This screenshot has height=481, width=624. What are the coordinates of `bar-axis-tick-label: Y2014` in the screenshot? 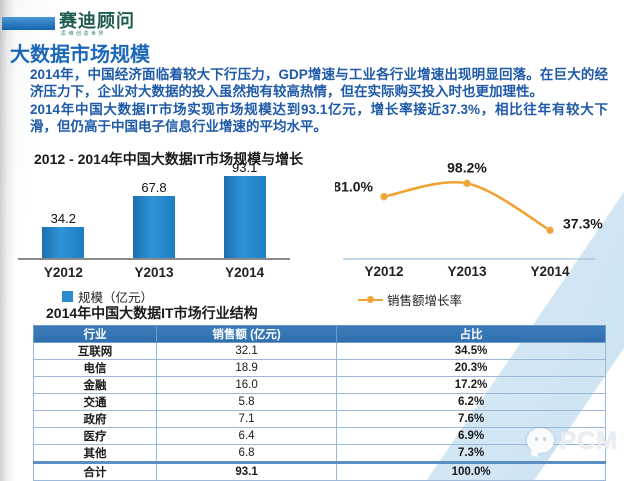 It's located at (245, 272).